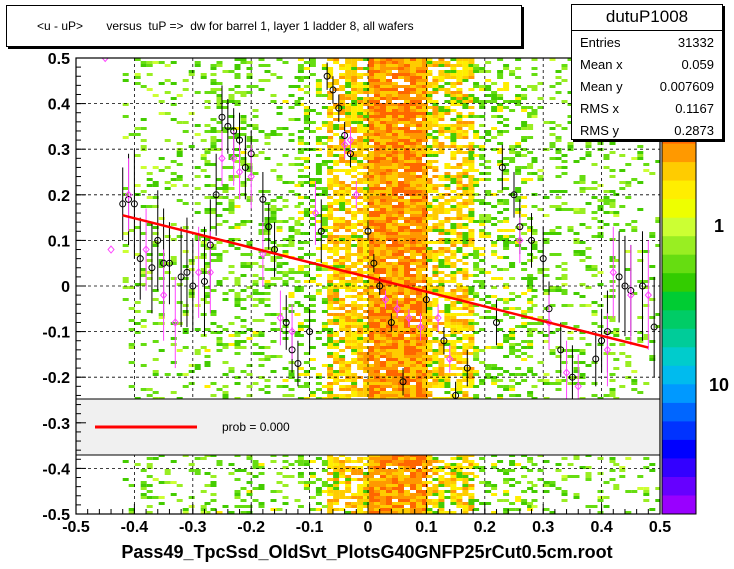  What do you see at coordinates (193, 527) in the screenshot?
I see `x-tick-label: -0.3` at bounding box center [193, 527].